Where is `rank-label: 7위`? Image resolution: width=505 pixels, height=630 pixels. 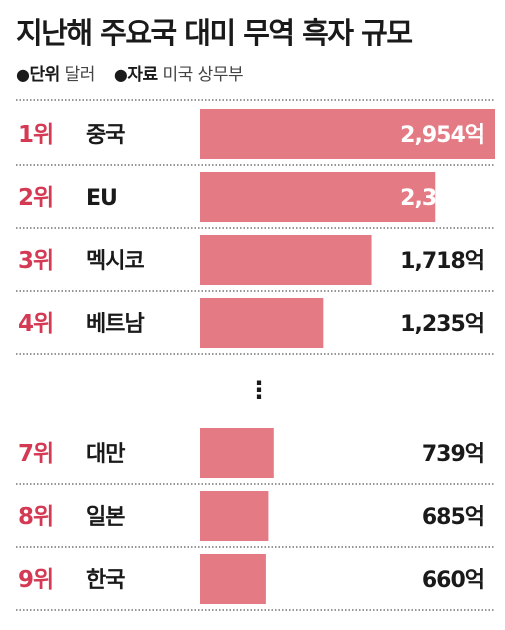
rank-label: 7위 is located at coordinates (35, 454).